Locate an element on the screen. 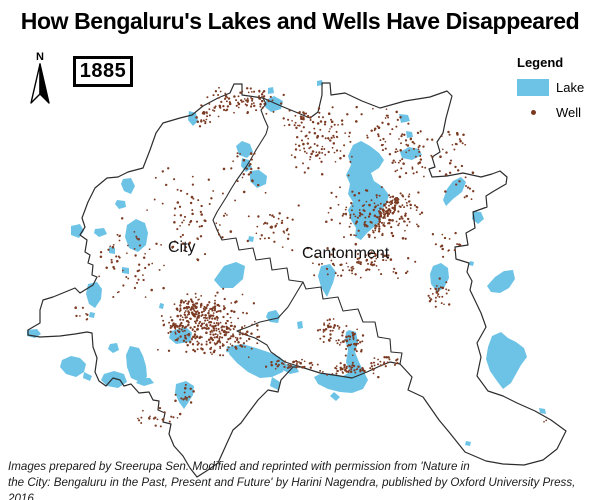 This screenshot has height=500, width=600. well-label: Well is located at coordinates (569, 112).